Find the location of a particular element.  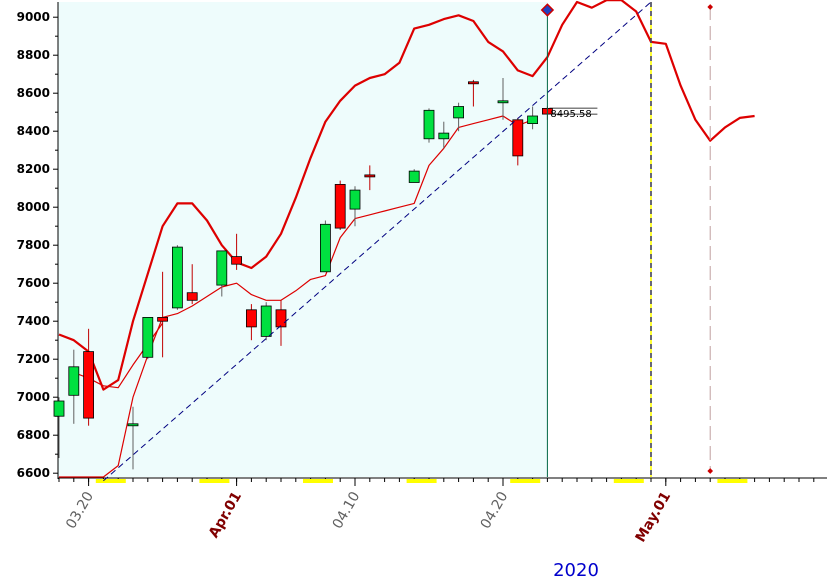

y-tick-label: 6800 is located at coordinates (33, 435).